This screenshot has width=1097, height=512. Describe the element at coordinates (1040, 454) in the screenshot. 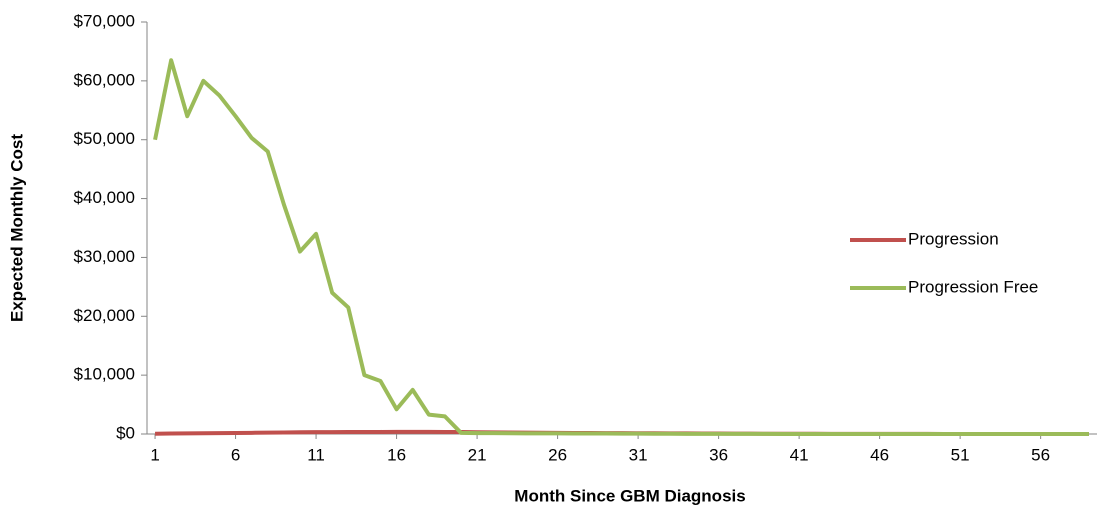

I see `x-tick-label: 56` at that location.